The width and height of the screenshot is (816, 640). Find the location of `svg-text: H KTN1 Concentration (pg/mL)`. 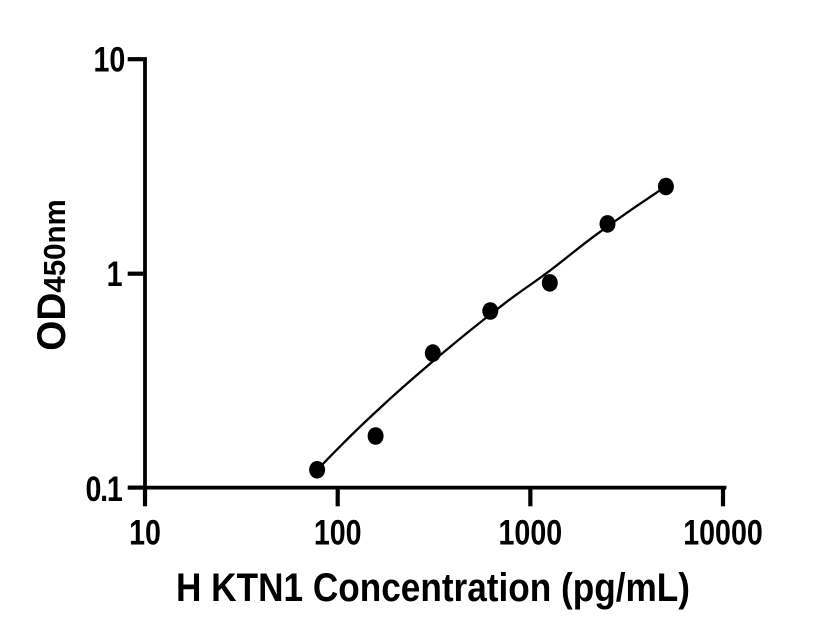

svg-text: H KTN1 Concentration (pg/mL) is located at coordinates (433, 587).